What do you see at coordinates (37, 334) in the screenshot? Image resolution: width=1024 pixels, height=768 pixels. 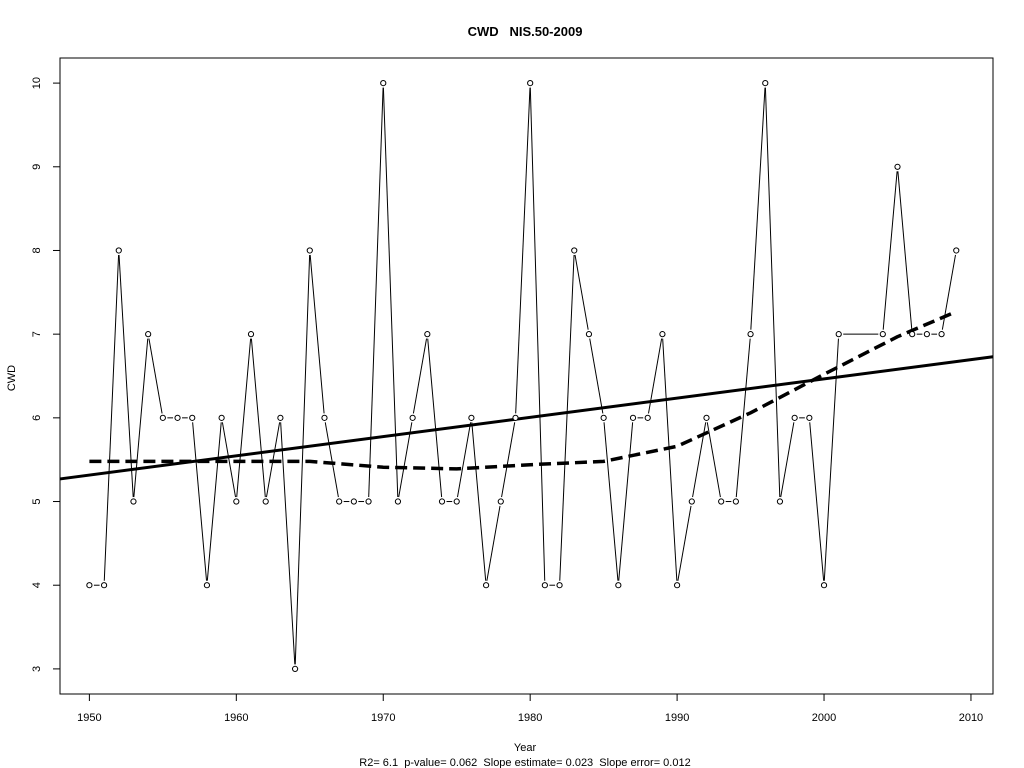 I see `y-tick-label: 7` at bounding box center [37, 334].